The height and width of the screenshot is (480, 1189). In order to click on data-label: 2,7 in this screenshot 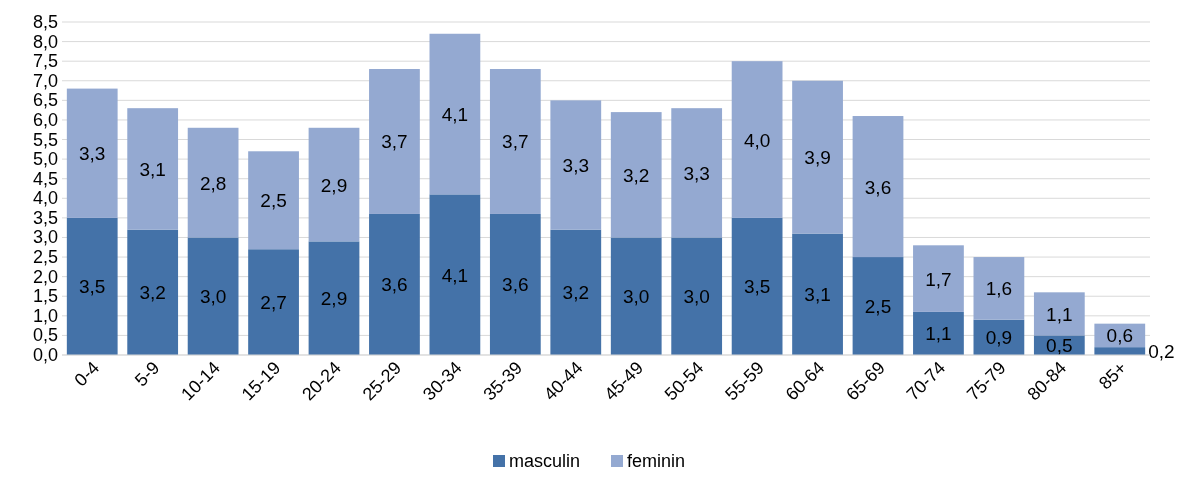, I will do `click(273, 303)`.